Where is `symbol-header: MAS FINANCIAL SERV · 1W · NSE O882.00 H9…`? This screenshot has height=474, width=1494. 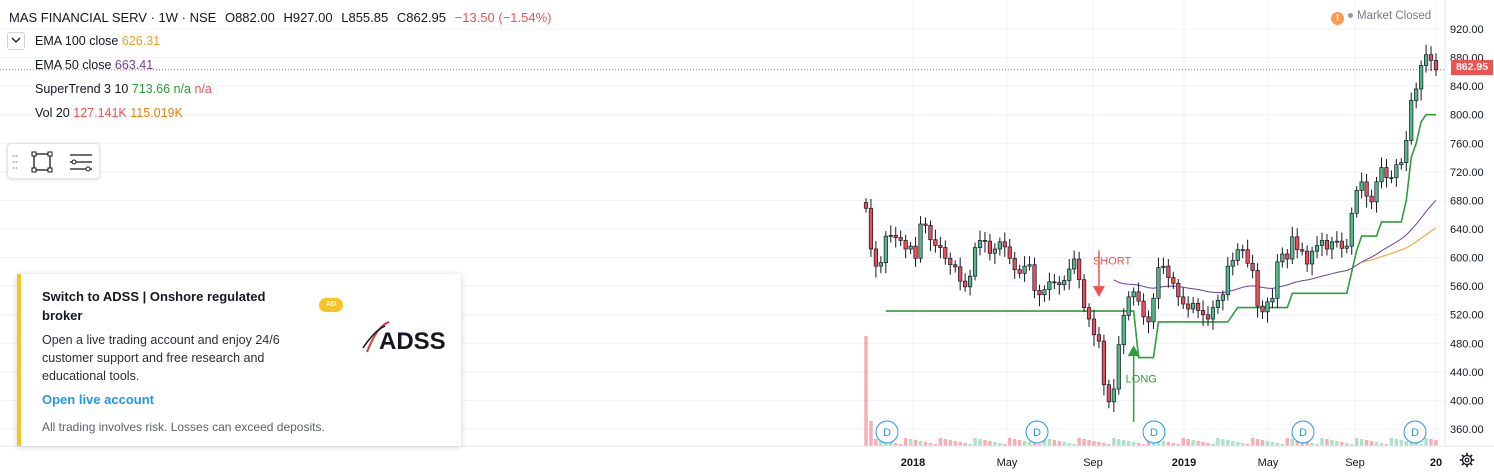
symbol-header: MAS FINANCIAL SERV · 1W · NSE O882.00 H9… is located at coordinates (283, 17).